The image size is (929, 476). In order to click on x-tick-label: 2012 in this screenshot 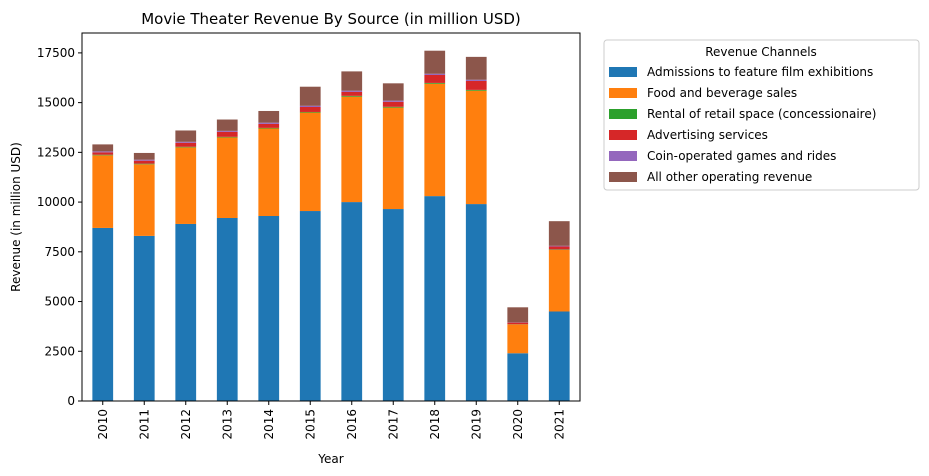, I will do `click(186, 424)`.